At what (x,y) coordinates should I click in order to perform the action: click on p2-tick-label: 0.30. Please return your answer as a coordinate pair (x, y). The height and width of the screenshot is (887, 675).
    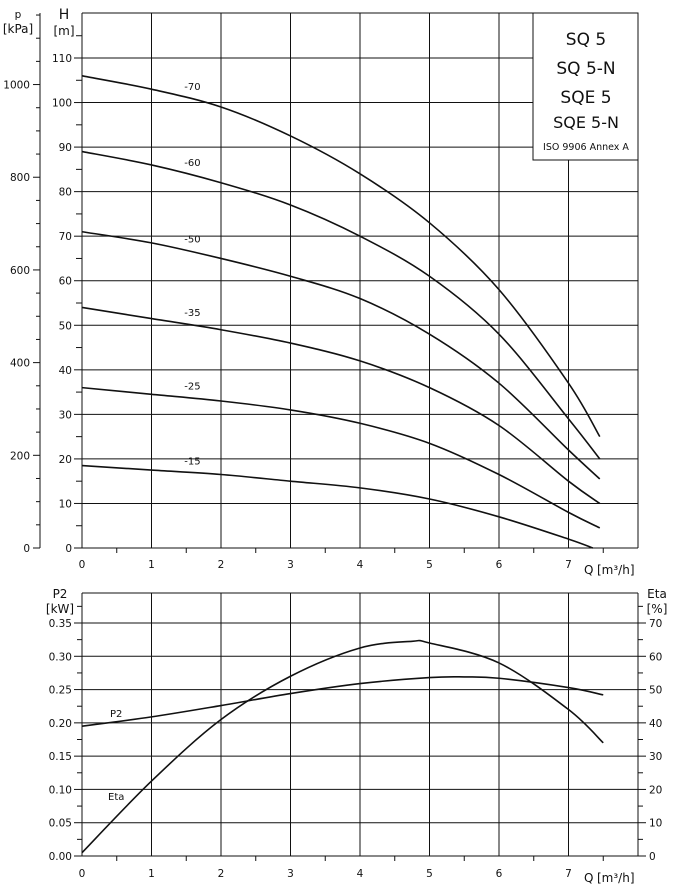
    Looking at the image, I should click on (60, 657).